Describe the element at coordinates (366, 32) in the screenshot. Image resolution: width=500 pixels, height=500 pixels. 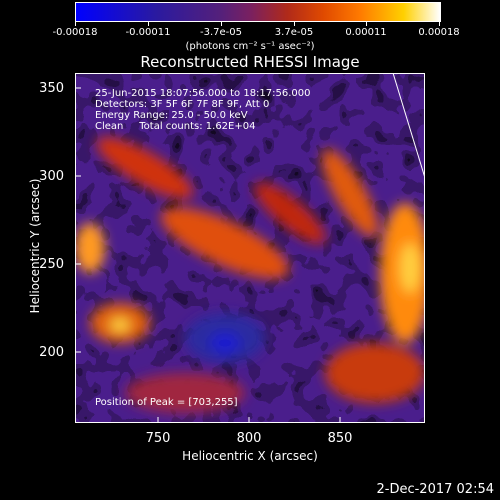
I see `colorbar-label: 0.00011` at that location.